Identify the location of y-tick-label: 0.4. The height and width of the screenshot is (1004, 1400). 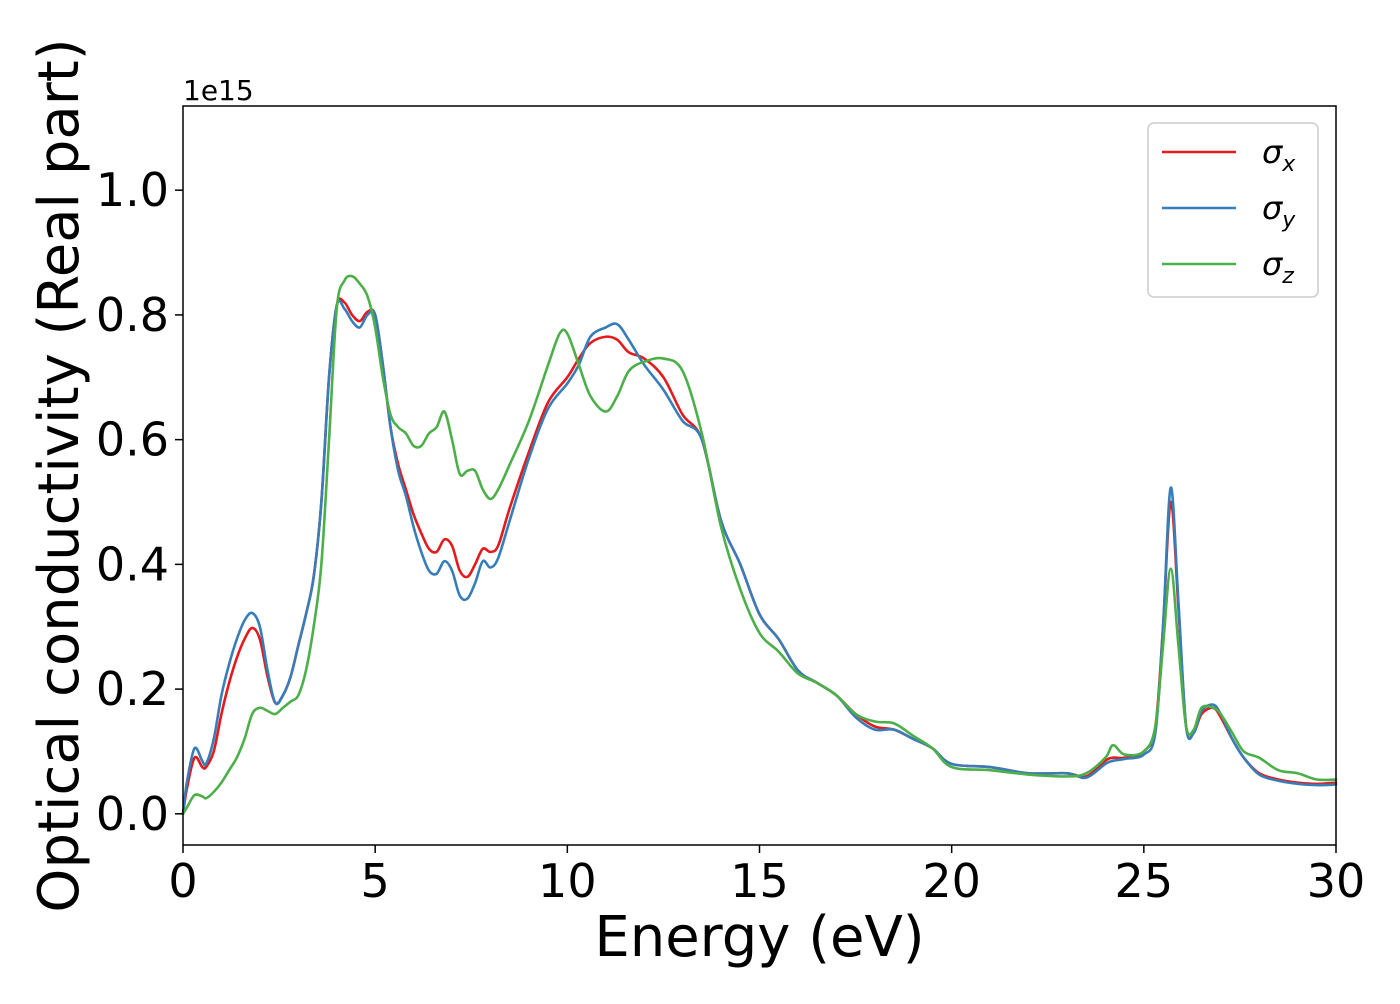
(132, 564).